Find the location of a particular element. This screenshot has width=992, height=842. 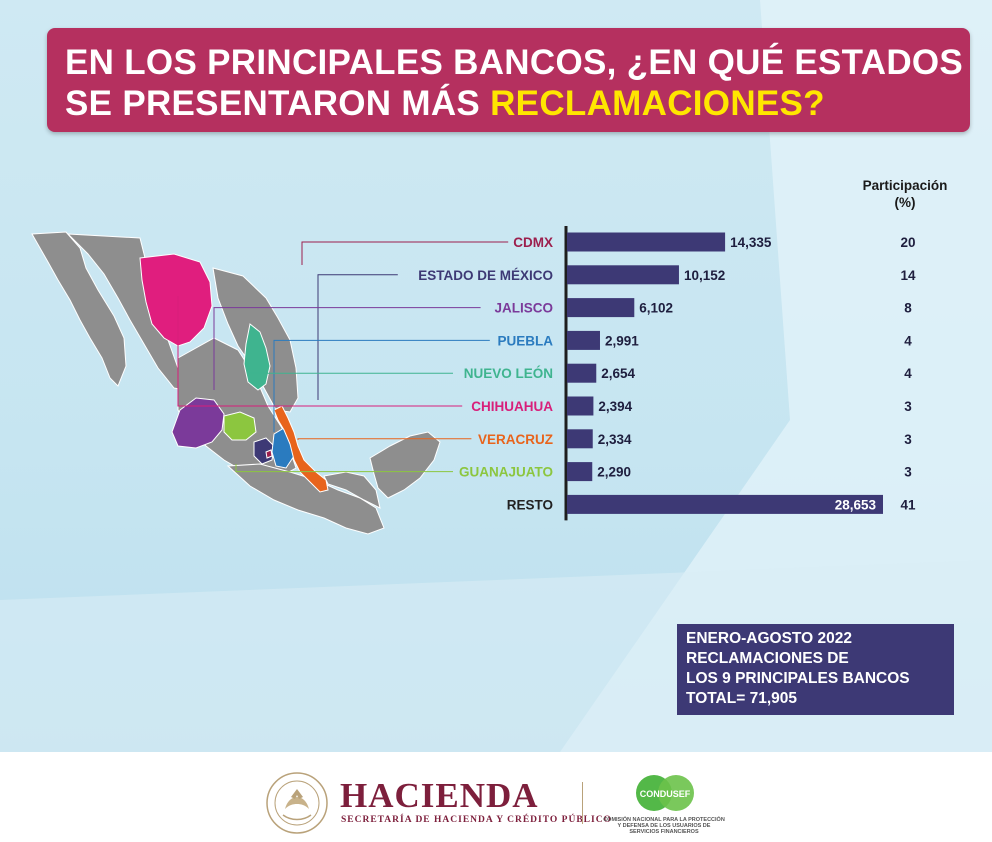

category-label-0: CDMX is located at coordinates (533, 242).